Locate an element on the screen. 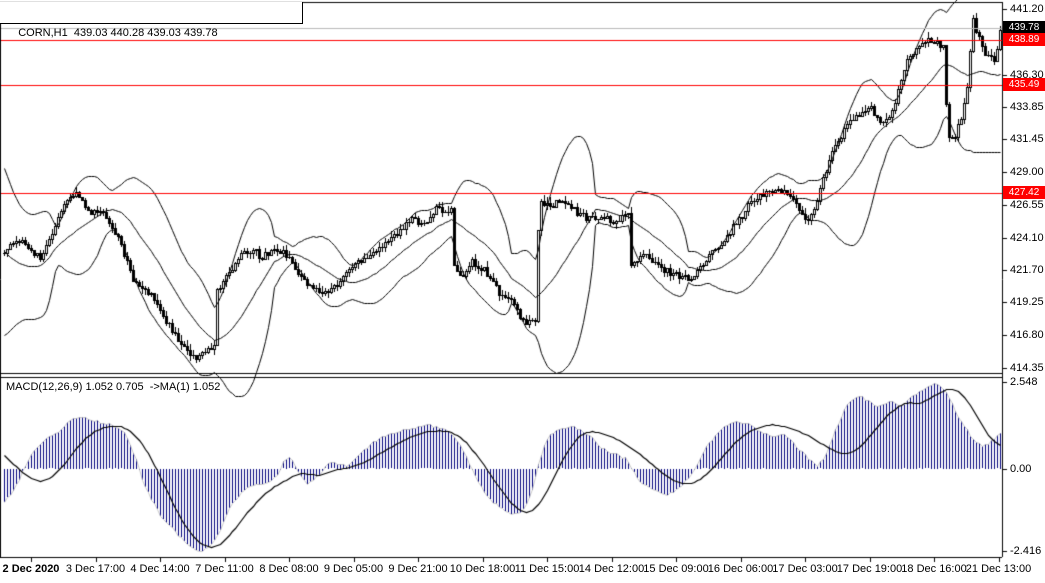 Image resolution: width=1045 pixels, height=583 pixels. time-axis-label: 11 Dec 15:00 is located at coordinates (547, 569).